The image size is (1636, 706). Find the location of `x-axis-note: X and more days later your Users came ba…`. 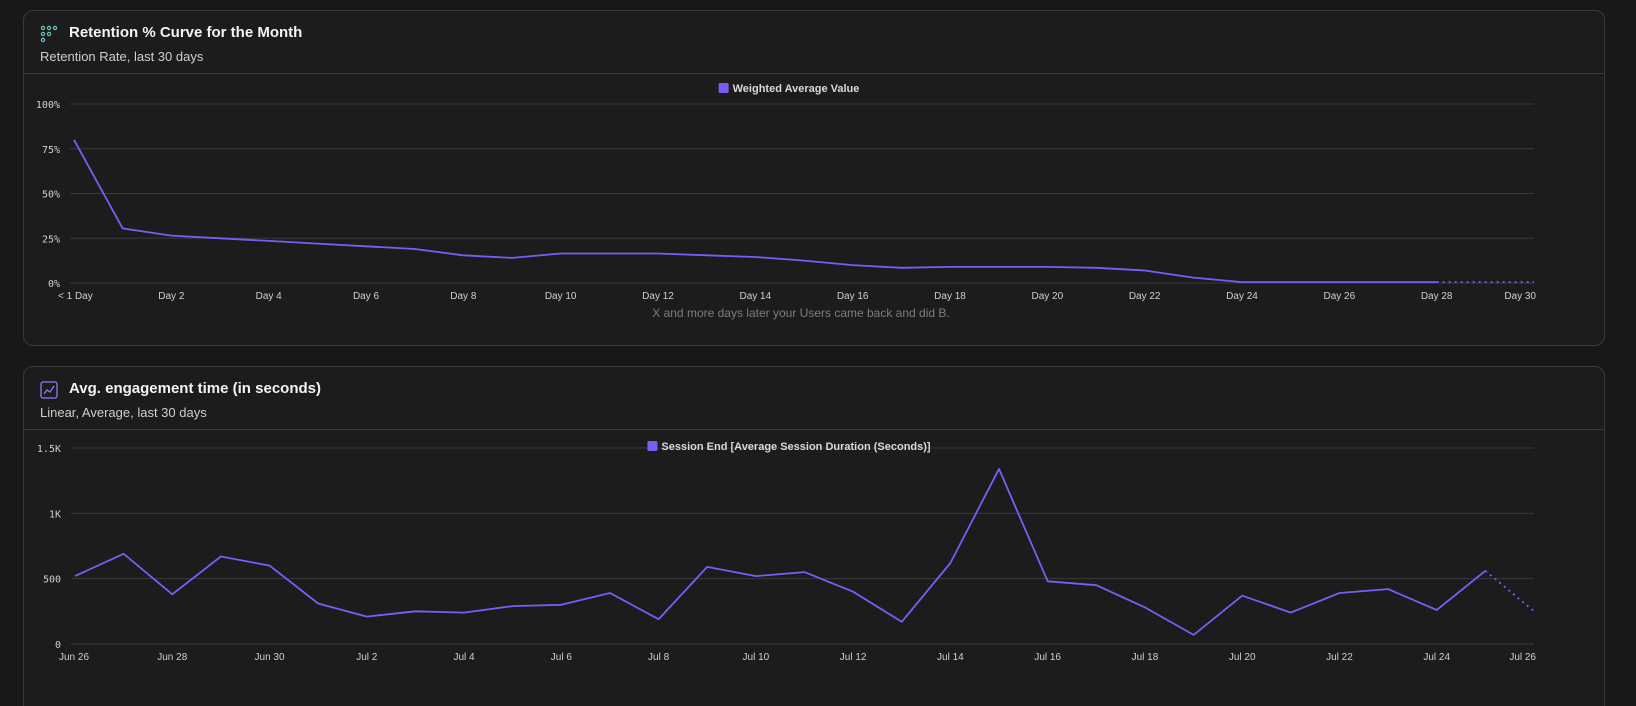

x-axis-note: X and more days later your Users came ba… is located at coordinates (800, 313).